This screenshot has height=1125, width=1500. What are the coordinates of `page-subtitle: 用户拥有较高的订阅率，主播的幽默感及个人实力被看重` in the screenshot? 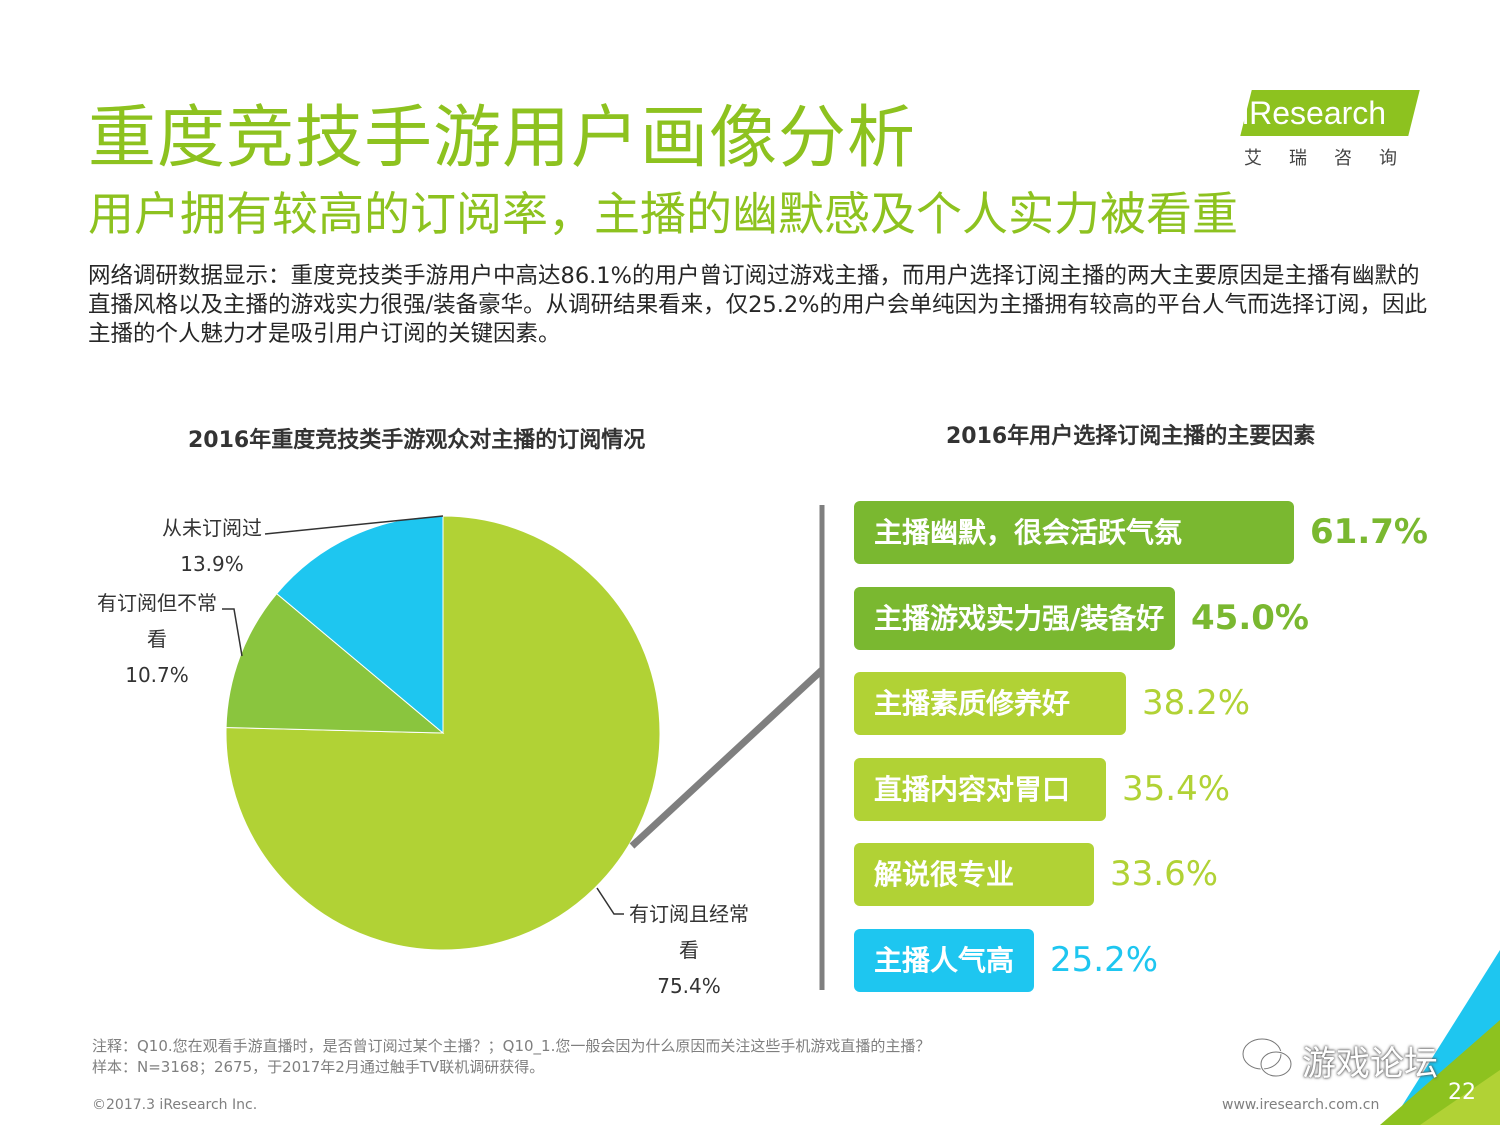 It's located at (663, 214).